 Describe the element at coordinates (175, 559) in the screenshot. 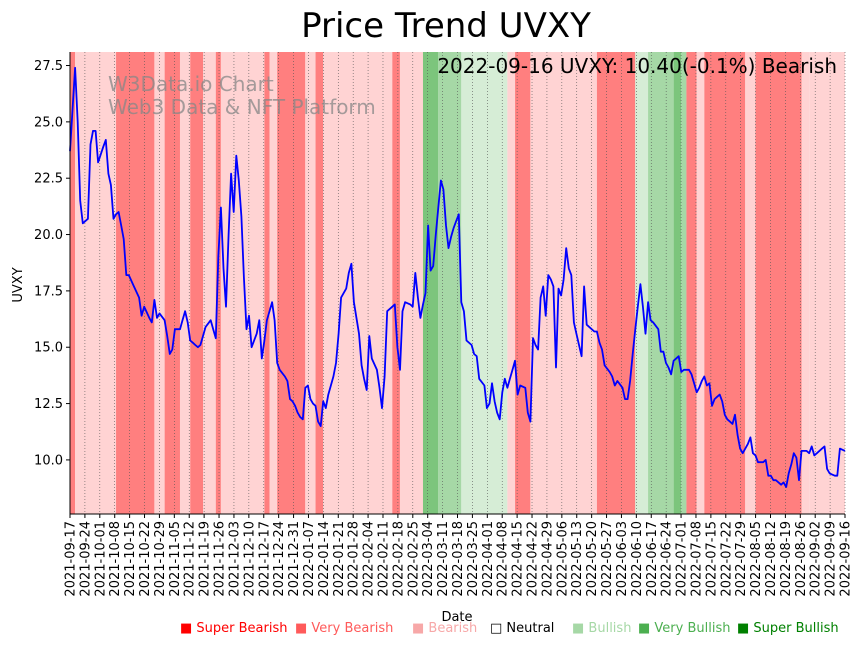

I see `x-tick-label: 2021-11-05` at that location.